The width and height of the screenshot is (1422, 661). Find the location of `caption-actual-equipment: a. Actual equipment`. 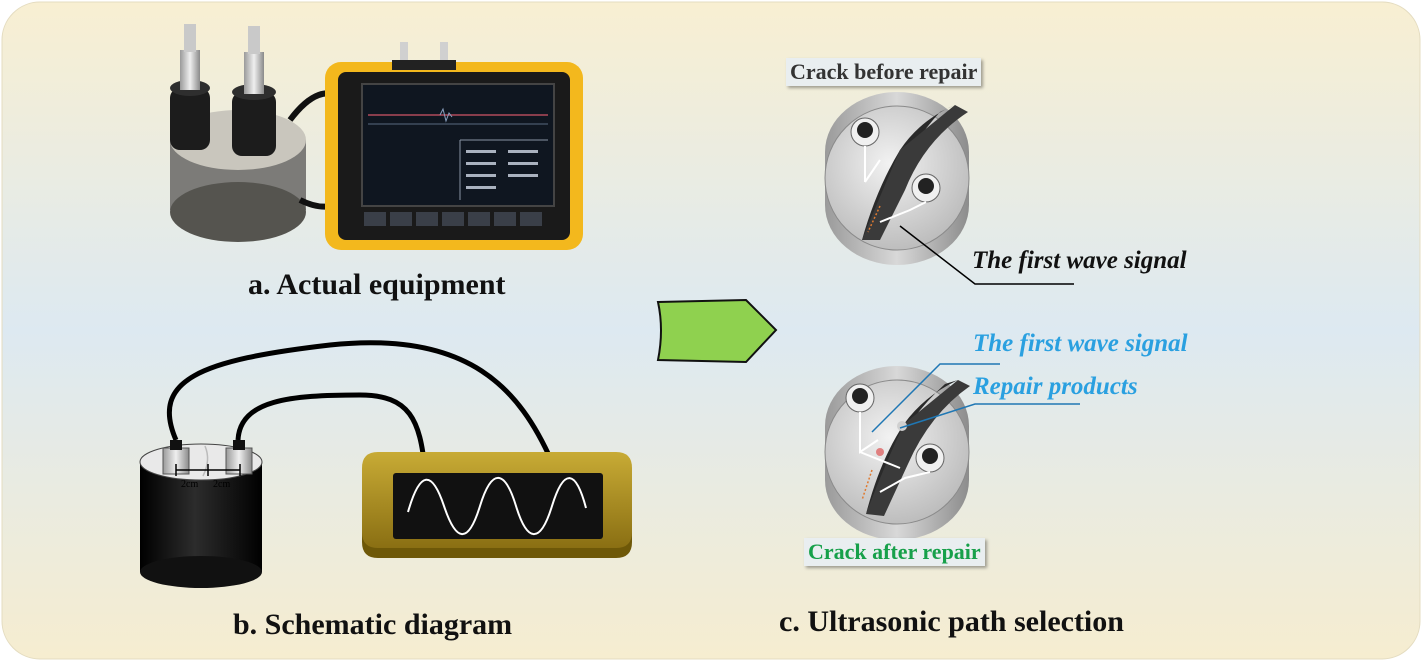

caption-actual-equipment: a. Actual equipment is located at coordinates (377, 284).